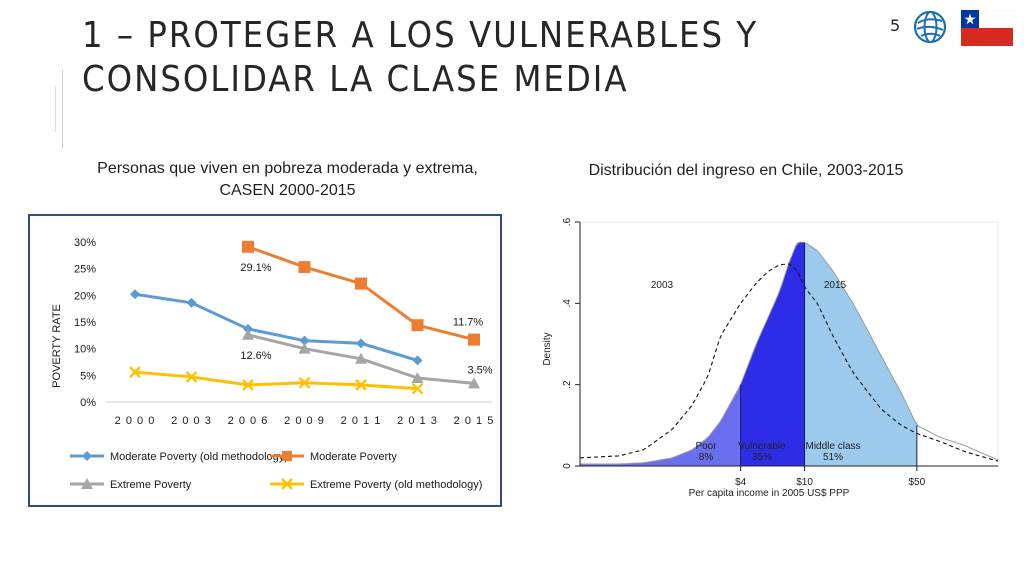  I want to click on y-tick-label: 10%, so click(85, 350).